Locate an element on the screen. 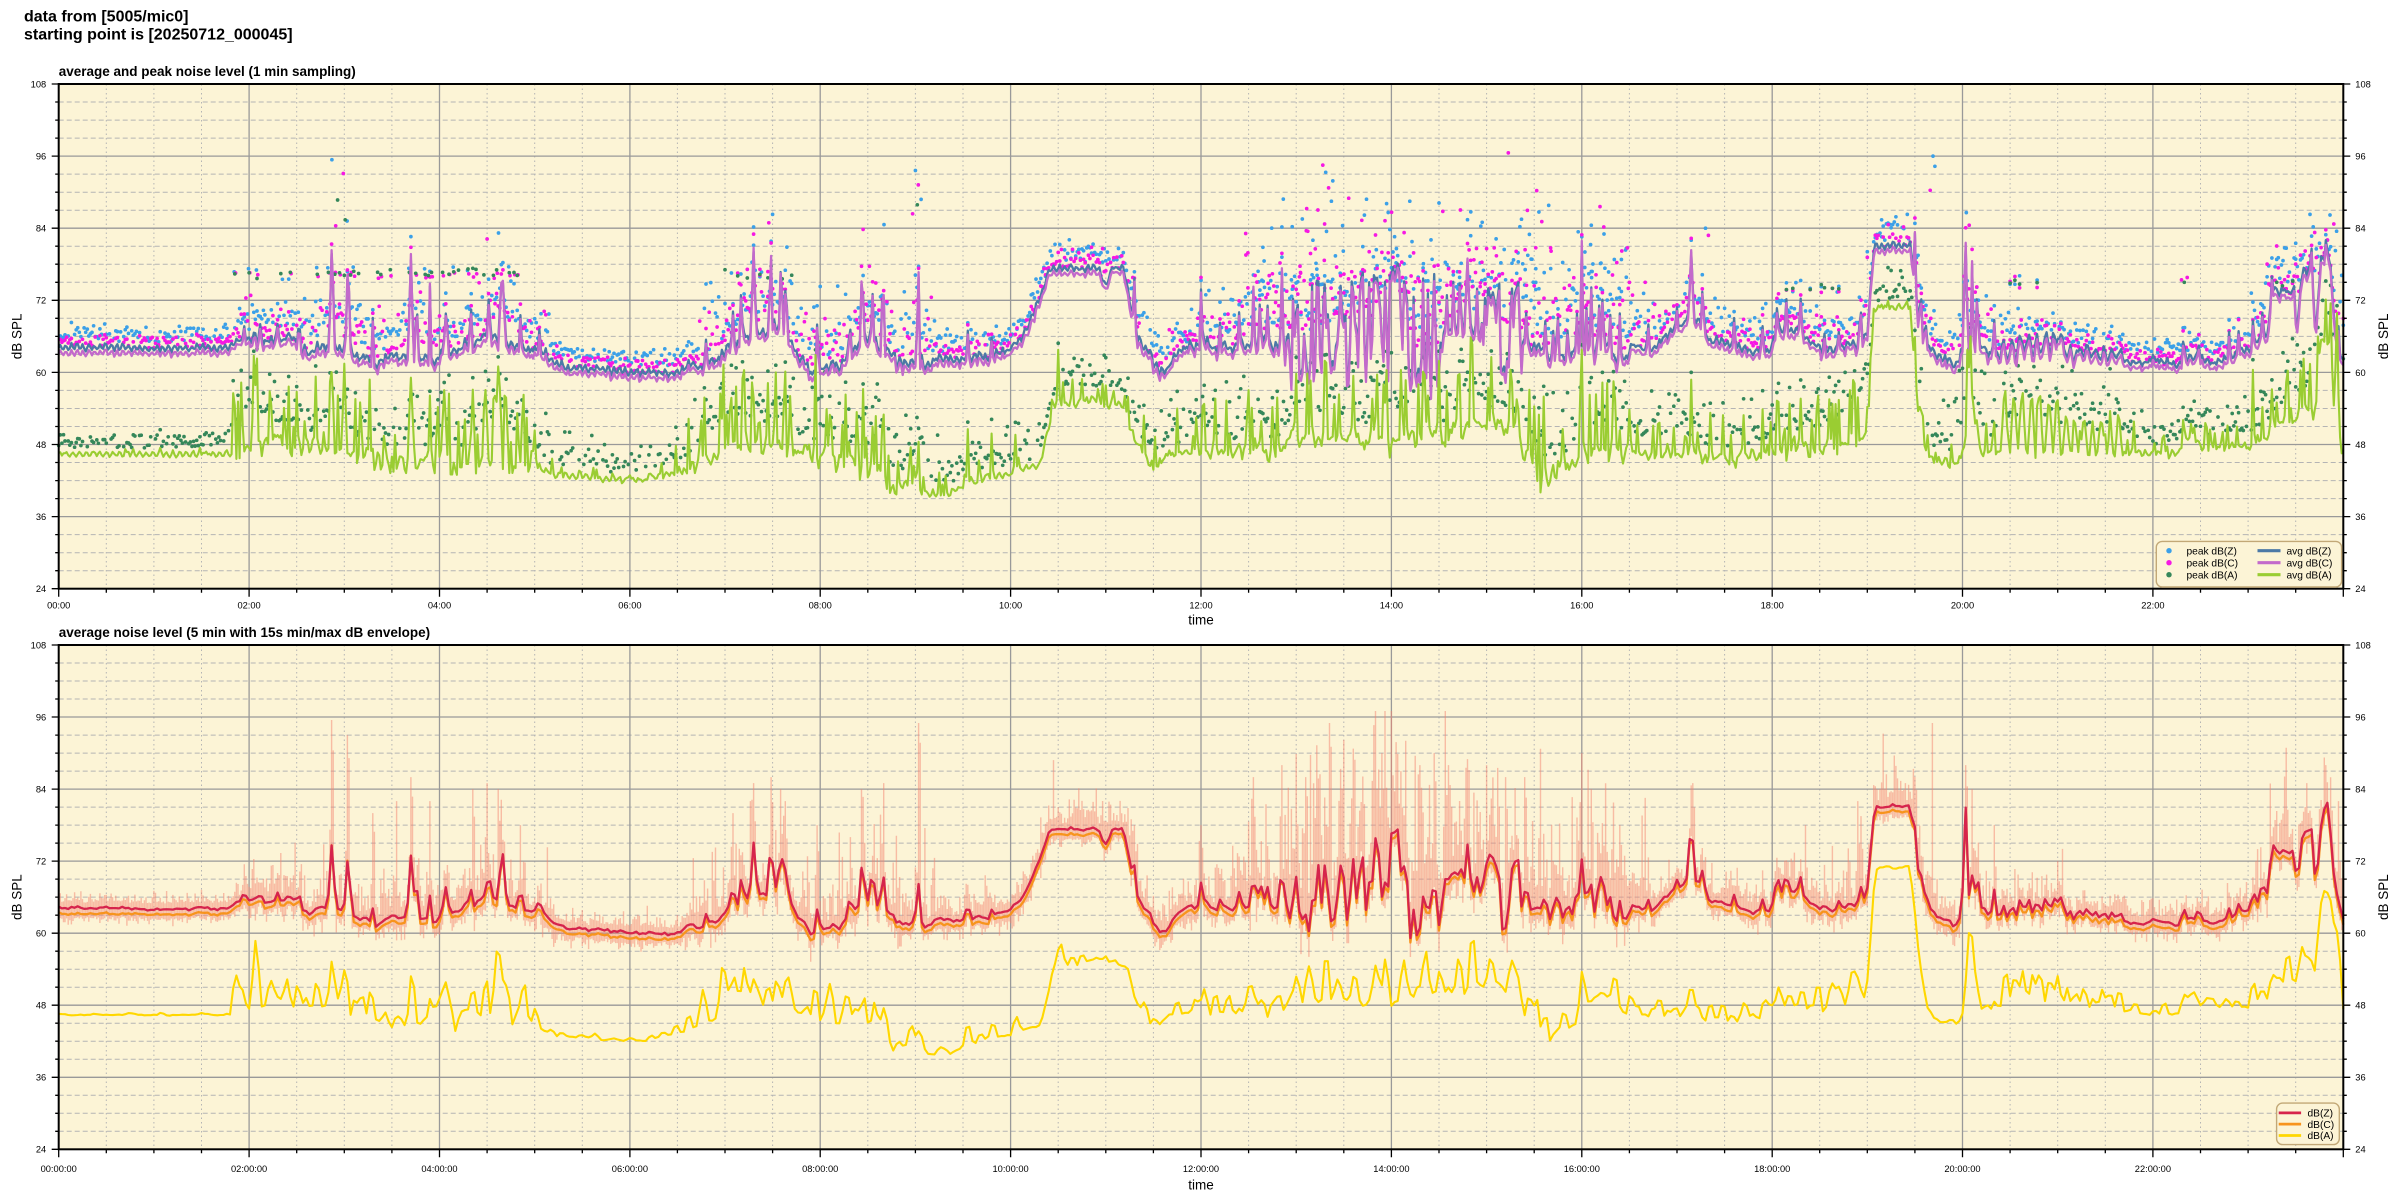 The height and width of the screenshot is (1200, 2400). svg-text: avg dB(A) is located at coordinates (2309, 575).